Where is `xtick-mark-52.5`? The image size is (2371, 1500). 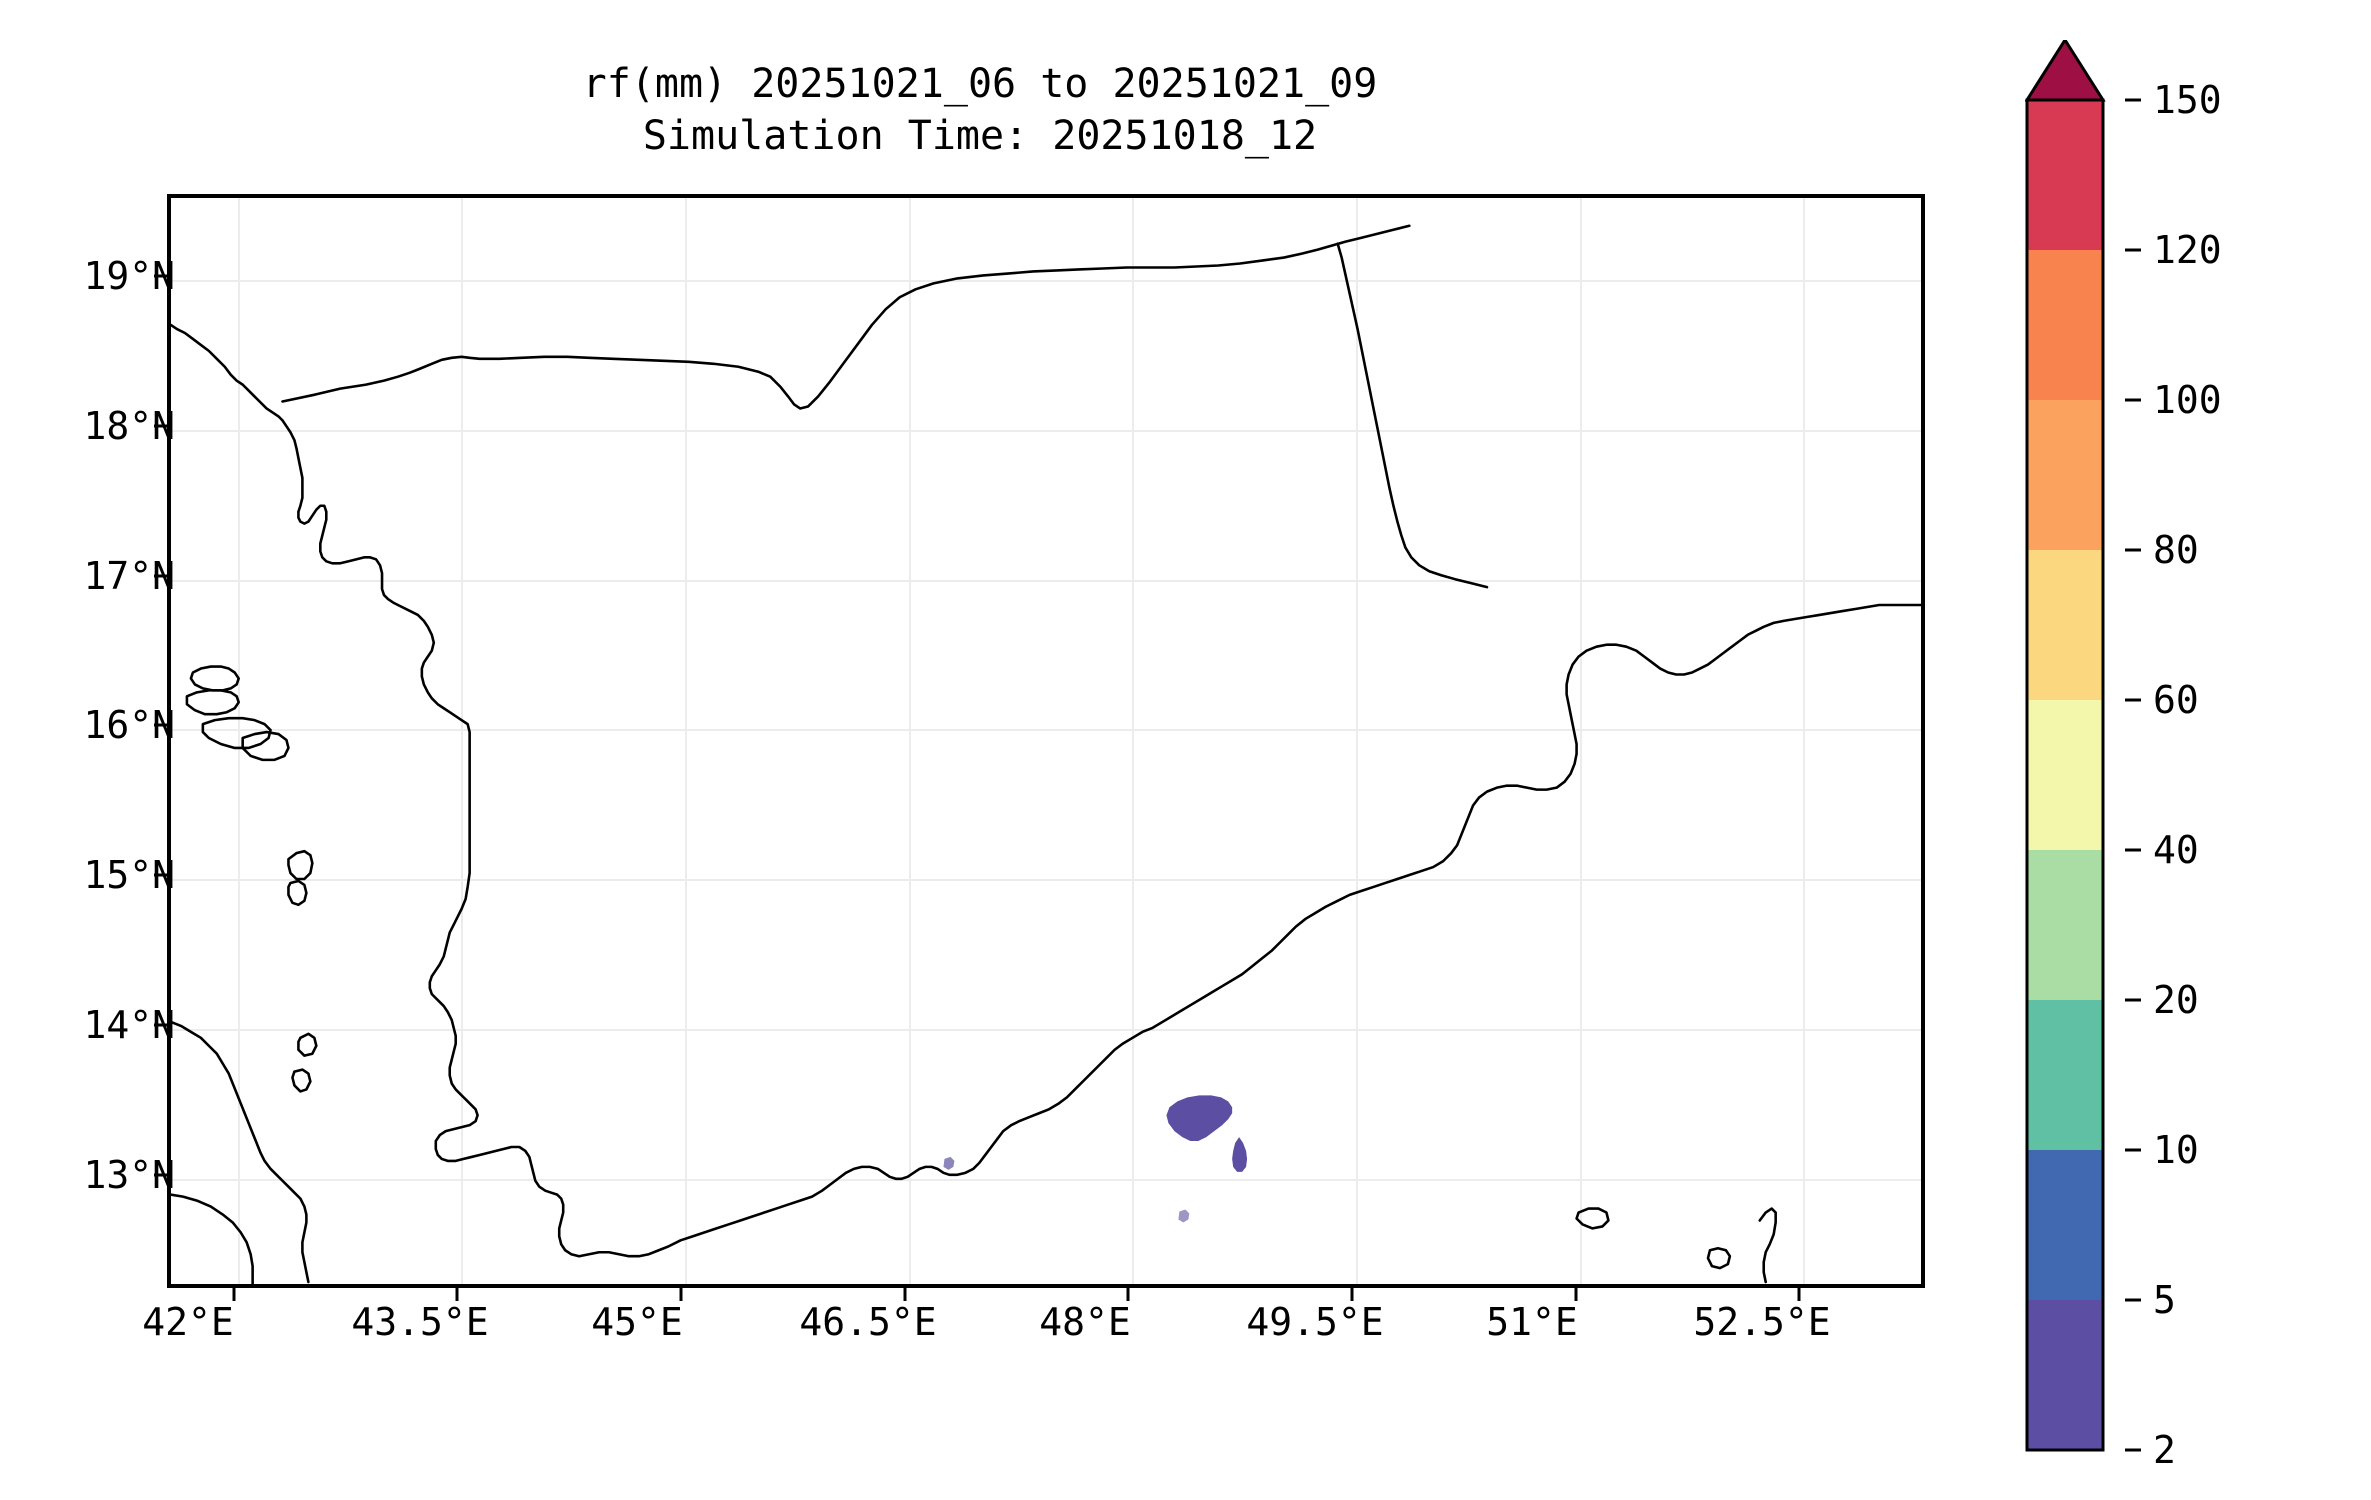 xtick-mark-52.5 is located at coordinates (1799, 1294).